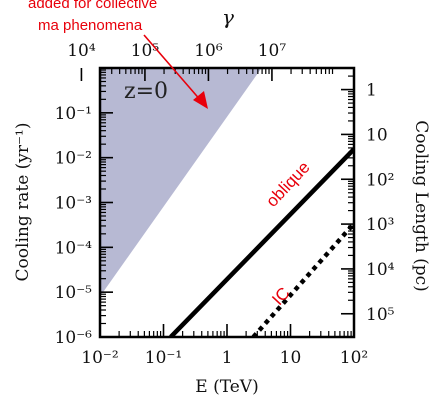 Image resolution: width=433 pixels, height=401 pixels. Describe the element at coordinates (380, 315) in the screenshot. I see `right-tick-label: 10⁵` at that location.